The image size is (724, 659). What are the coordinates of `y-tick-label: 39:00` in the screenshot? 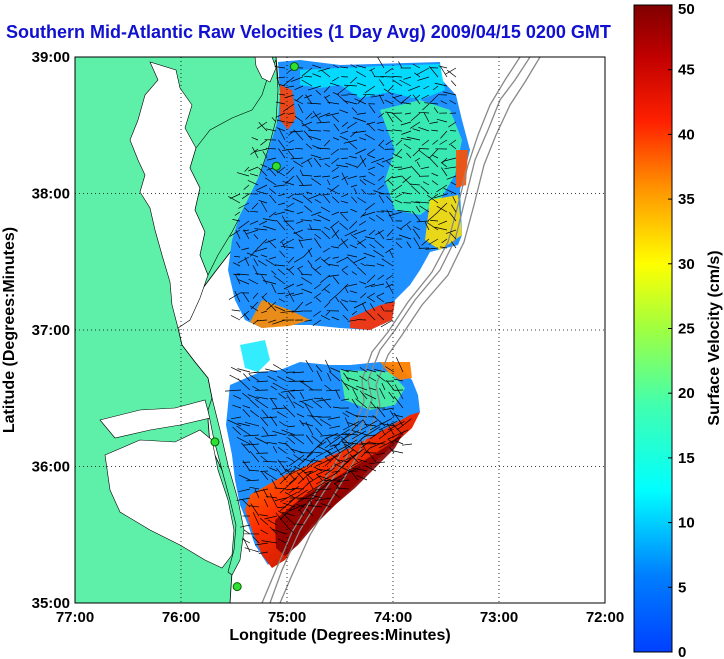 It's located at (51, 57).